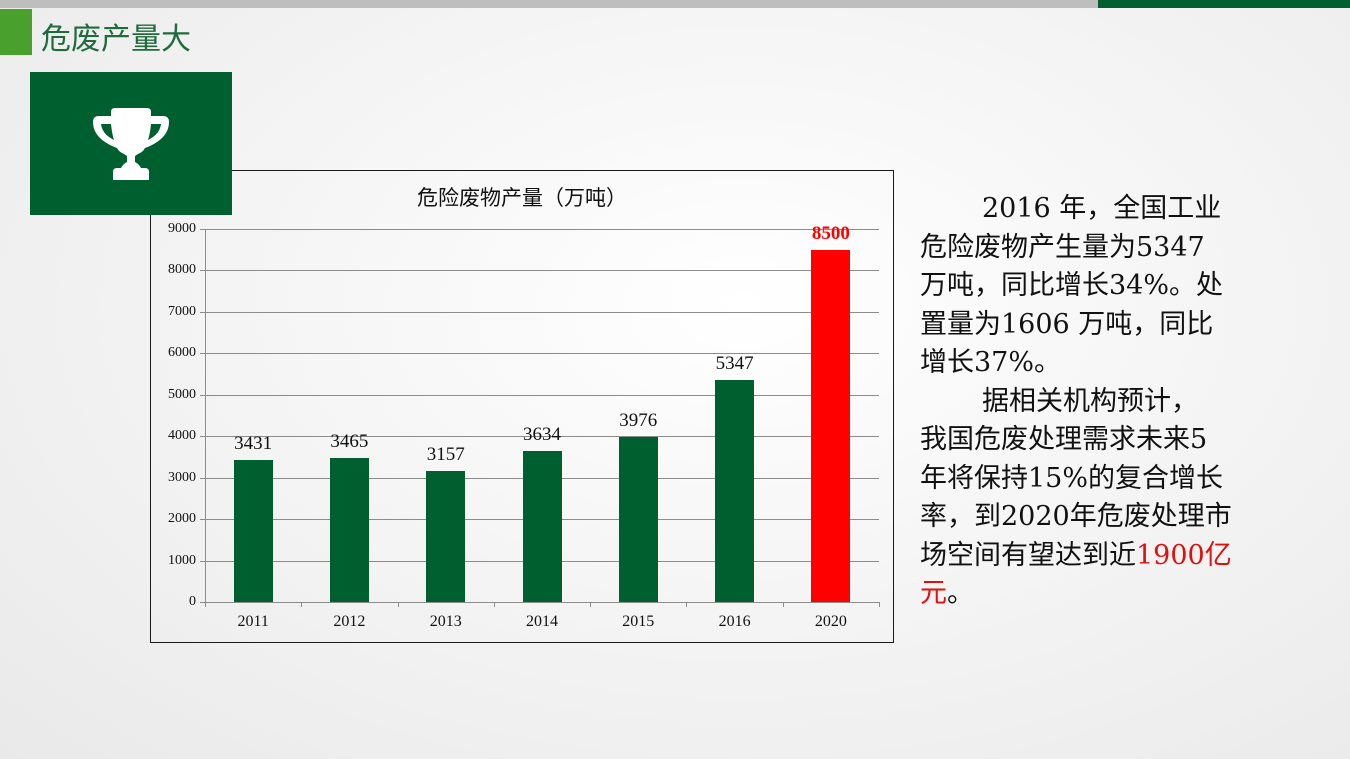 The width and height of the screenshot is (1350, 759). I want to click on trophy-icon, so click(131, 143).